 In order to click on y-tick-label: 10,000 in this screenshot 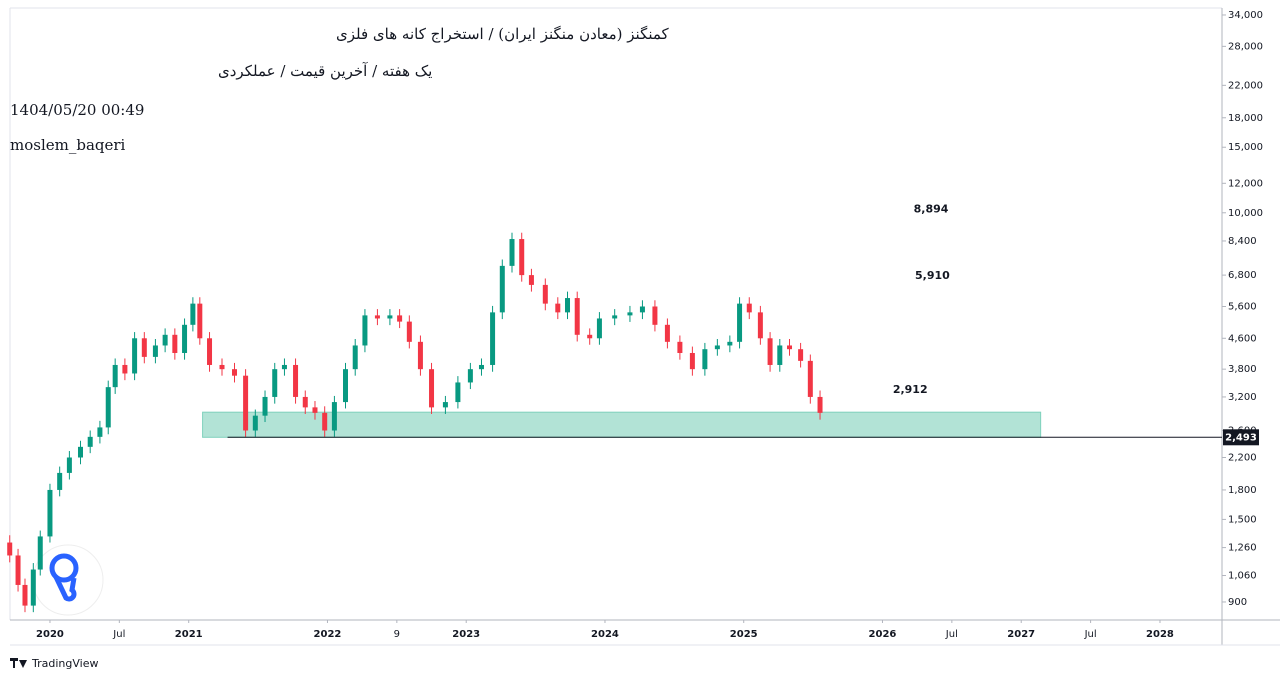, I will do `click(1245, 213)`.